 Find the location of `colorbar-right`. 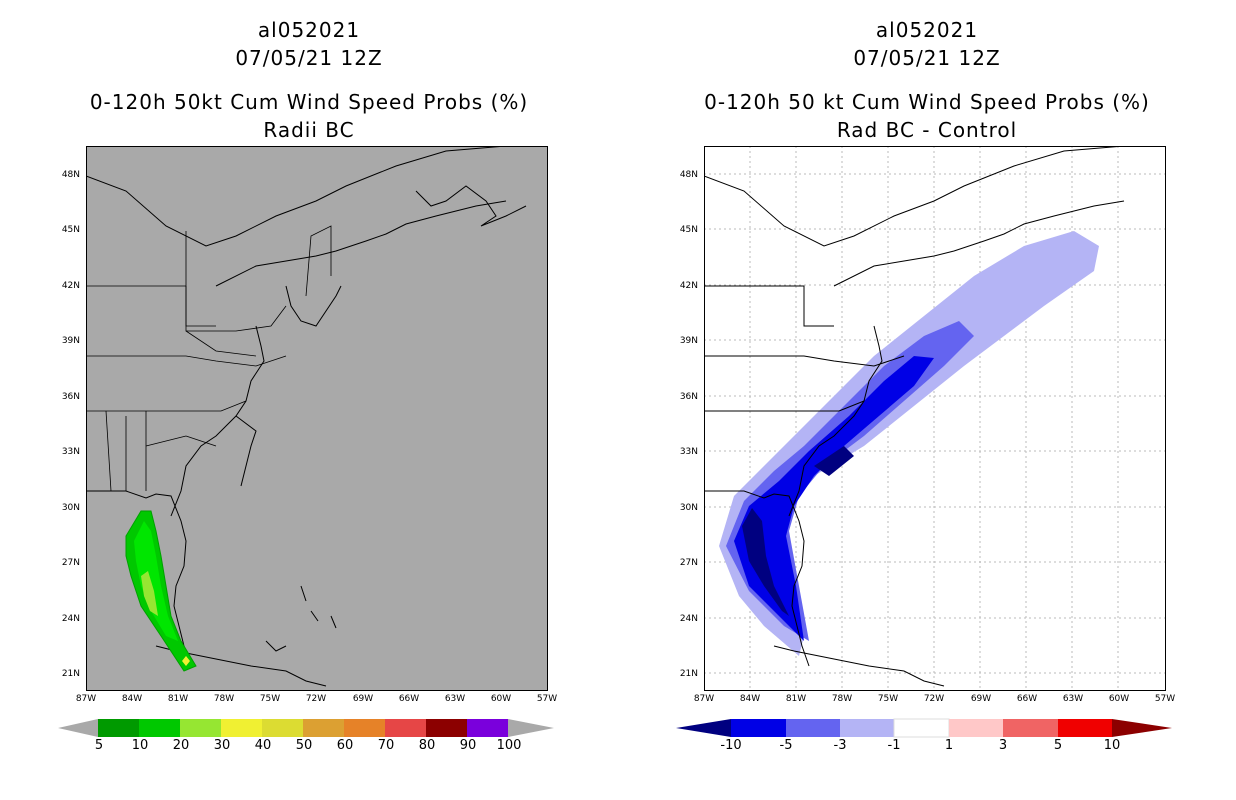

colorbar-right is located at coordinates (924, 728).